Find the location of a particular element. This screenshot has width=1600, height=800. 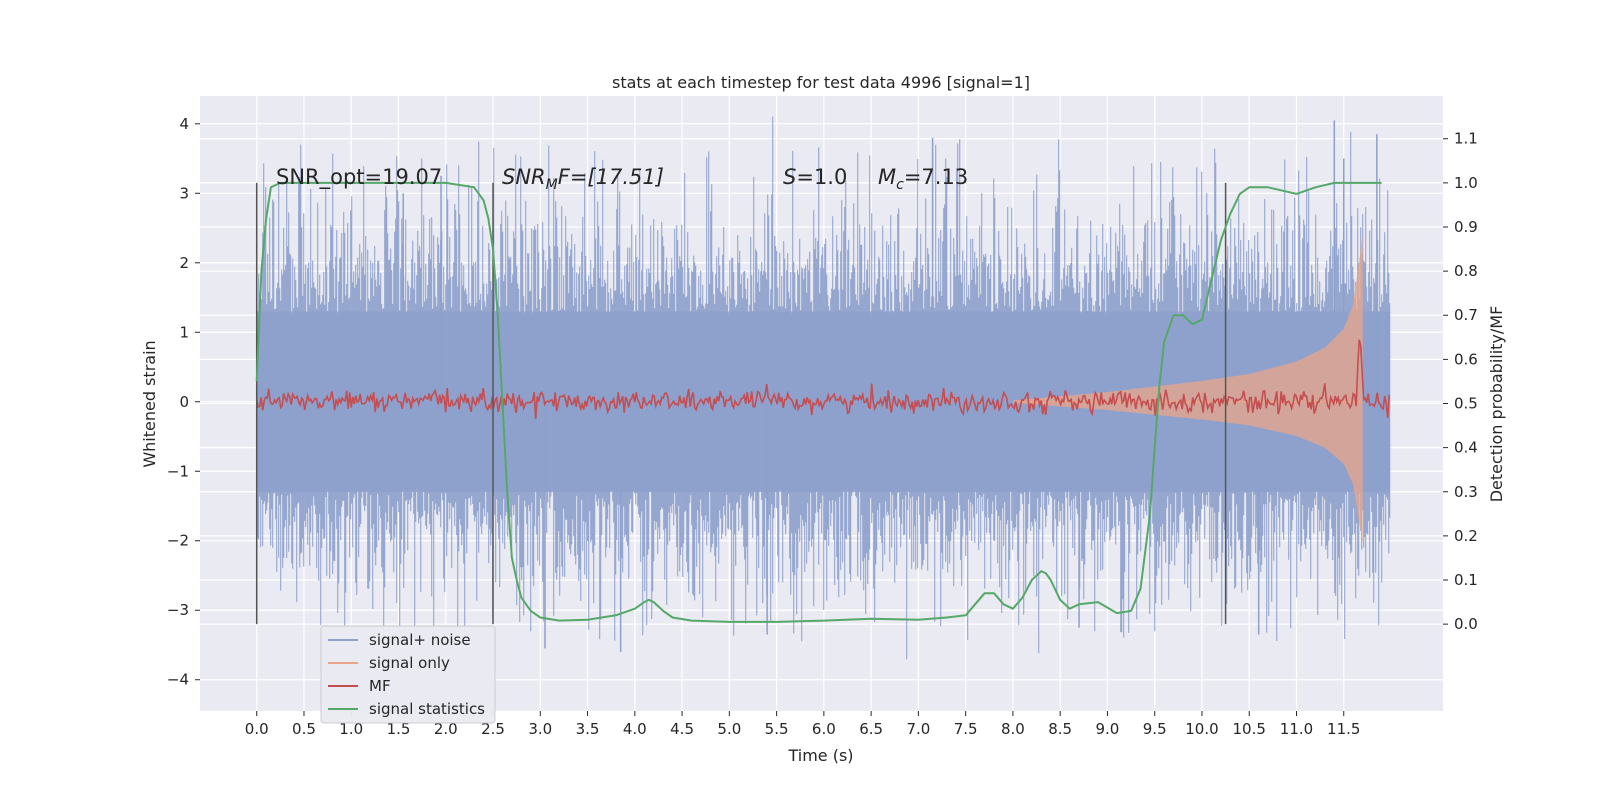

legend-label-signal-statistics: signal statistics is located at coordinates (427, 709).